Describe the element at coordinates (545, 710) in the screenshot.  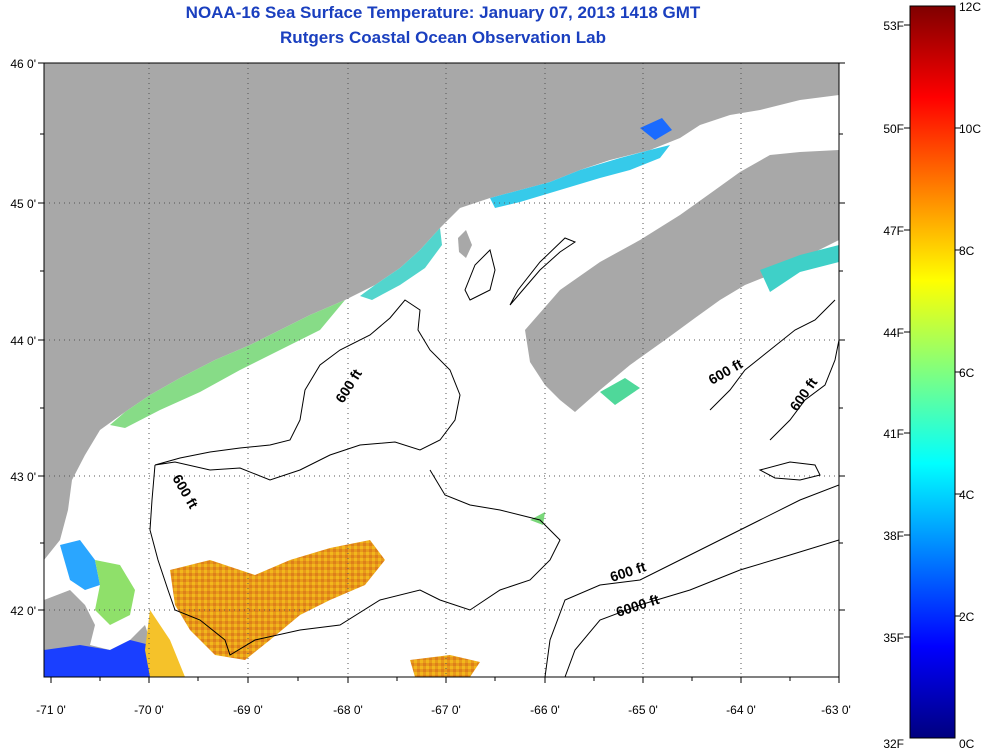
I see `lon-label-66: -66 0'` at that location.